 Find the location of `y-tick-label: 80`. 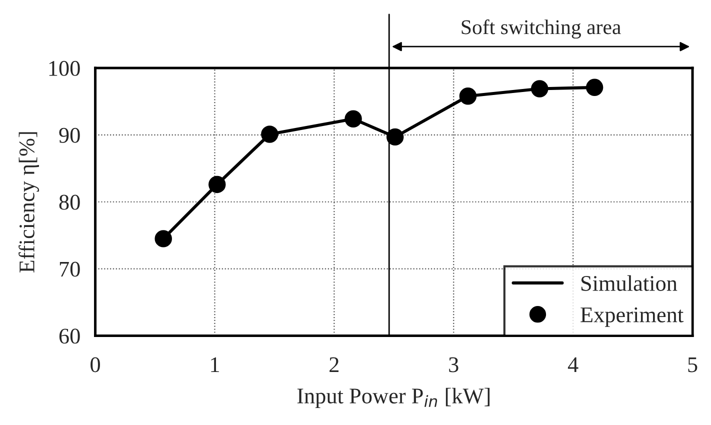

y-tick-label: 80 is located at coordinates (69, 202).